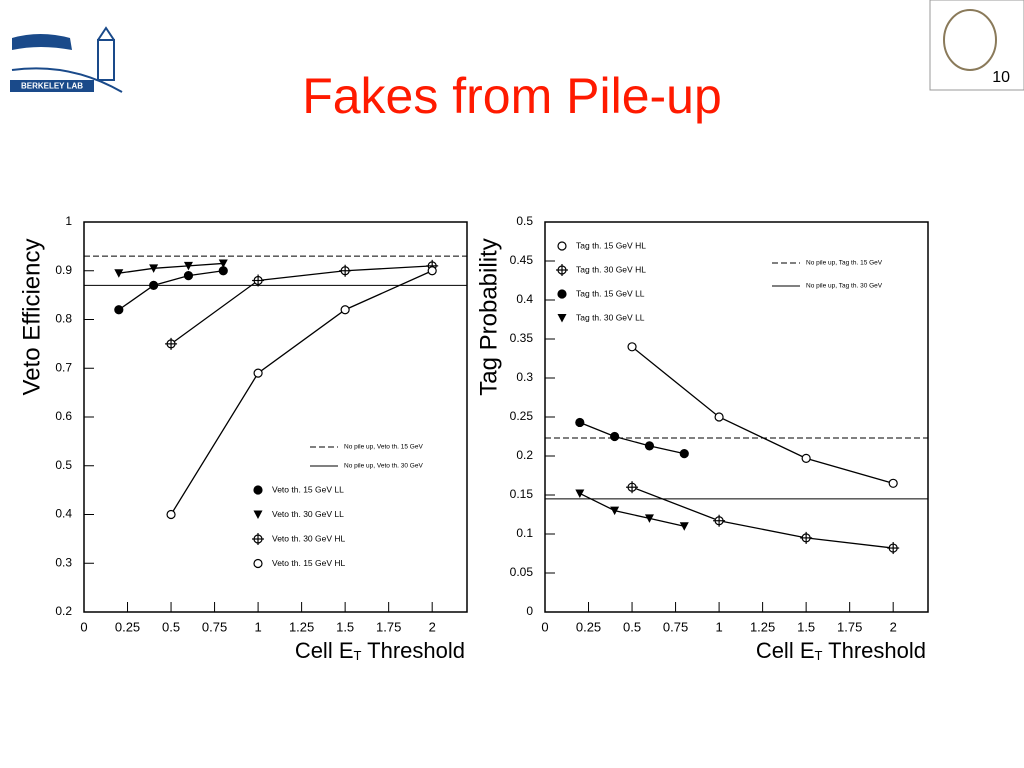  I want to click on y-tick-label: 0, so click(529, 611).